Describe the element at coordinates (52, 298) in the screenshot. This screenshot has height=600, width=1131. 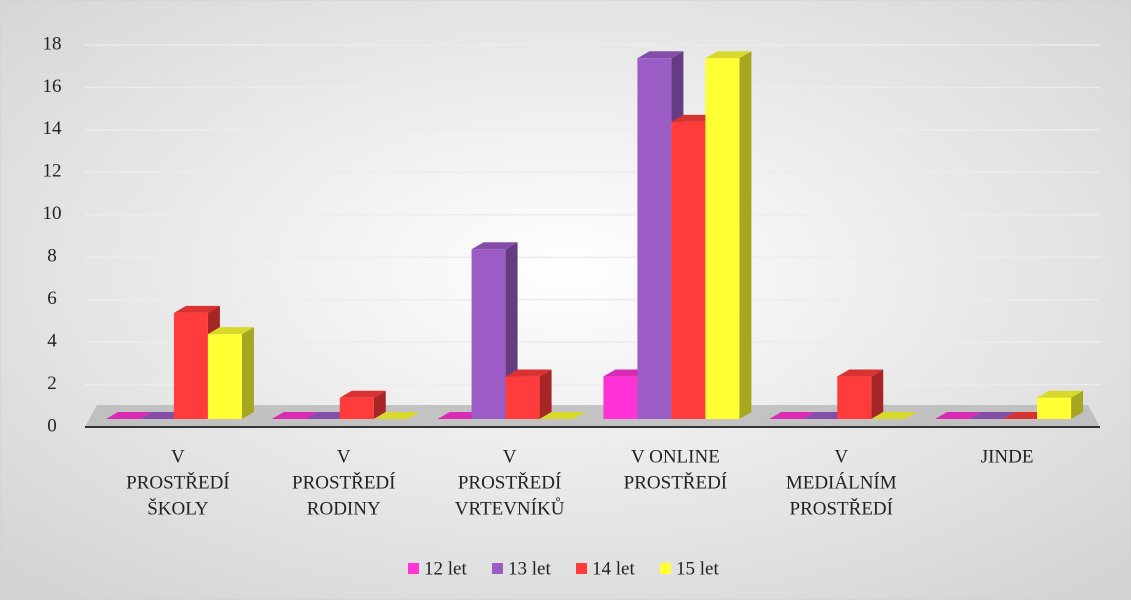
I see `y-tick-label: 6` at that location.